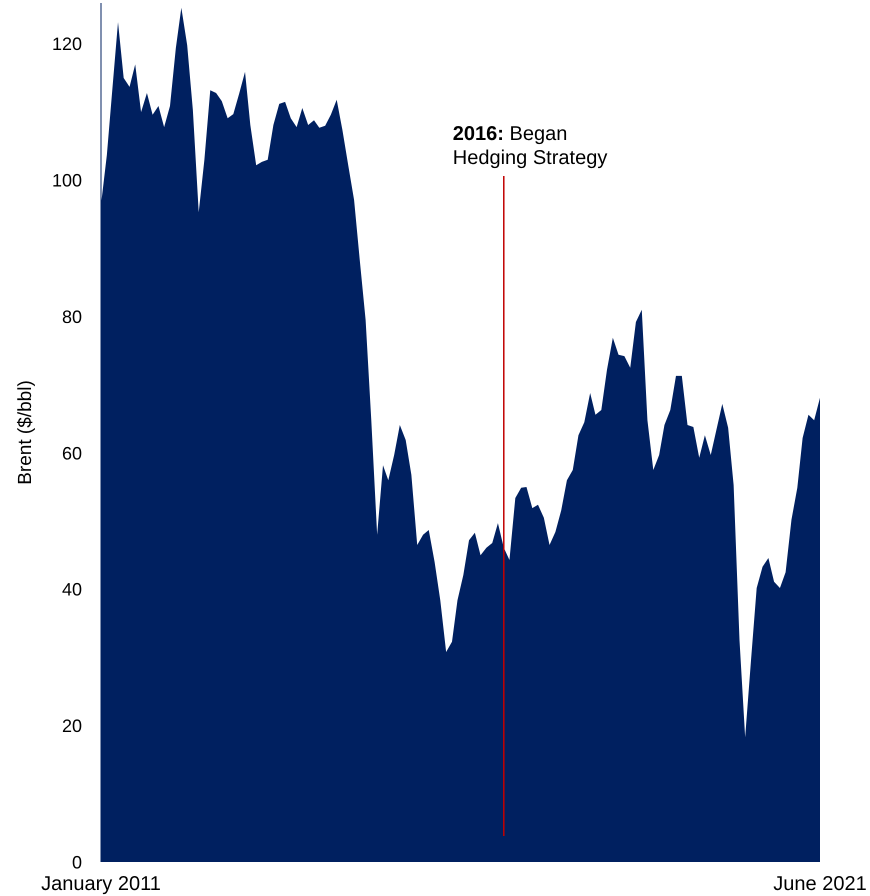 The width and height of the screenshot is (870, 896). Describe the element at coordinates (67, 44) in the screenshot. I see `y-tick-label: 120` at that location.